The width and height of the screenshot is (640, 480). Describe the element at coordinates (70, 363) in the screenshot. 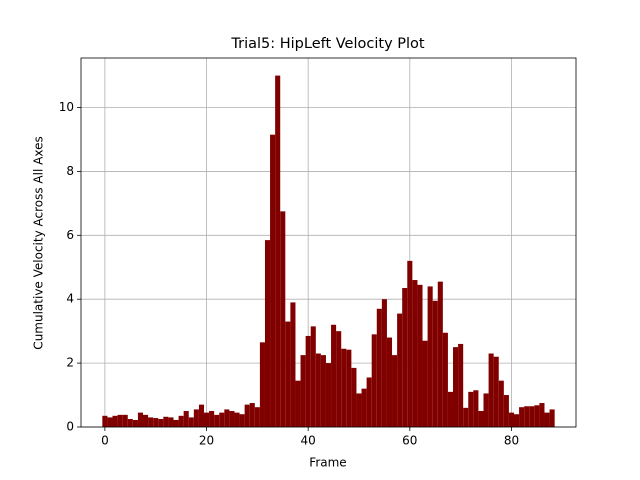

I see `y-tick-label: 2` at that location.